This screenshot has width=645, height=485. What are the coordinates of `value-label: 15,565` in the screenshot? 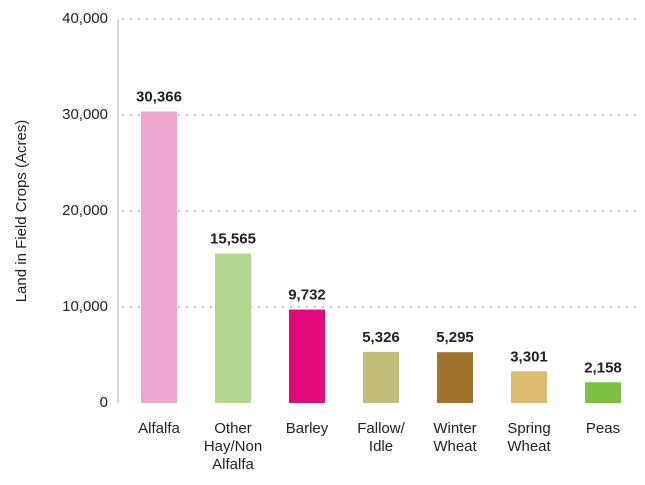 It's located at (233, 239).